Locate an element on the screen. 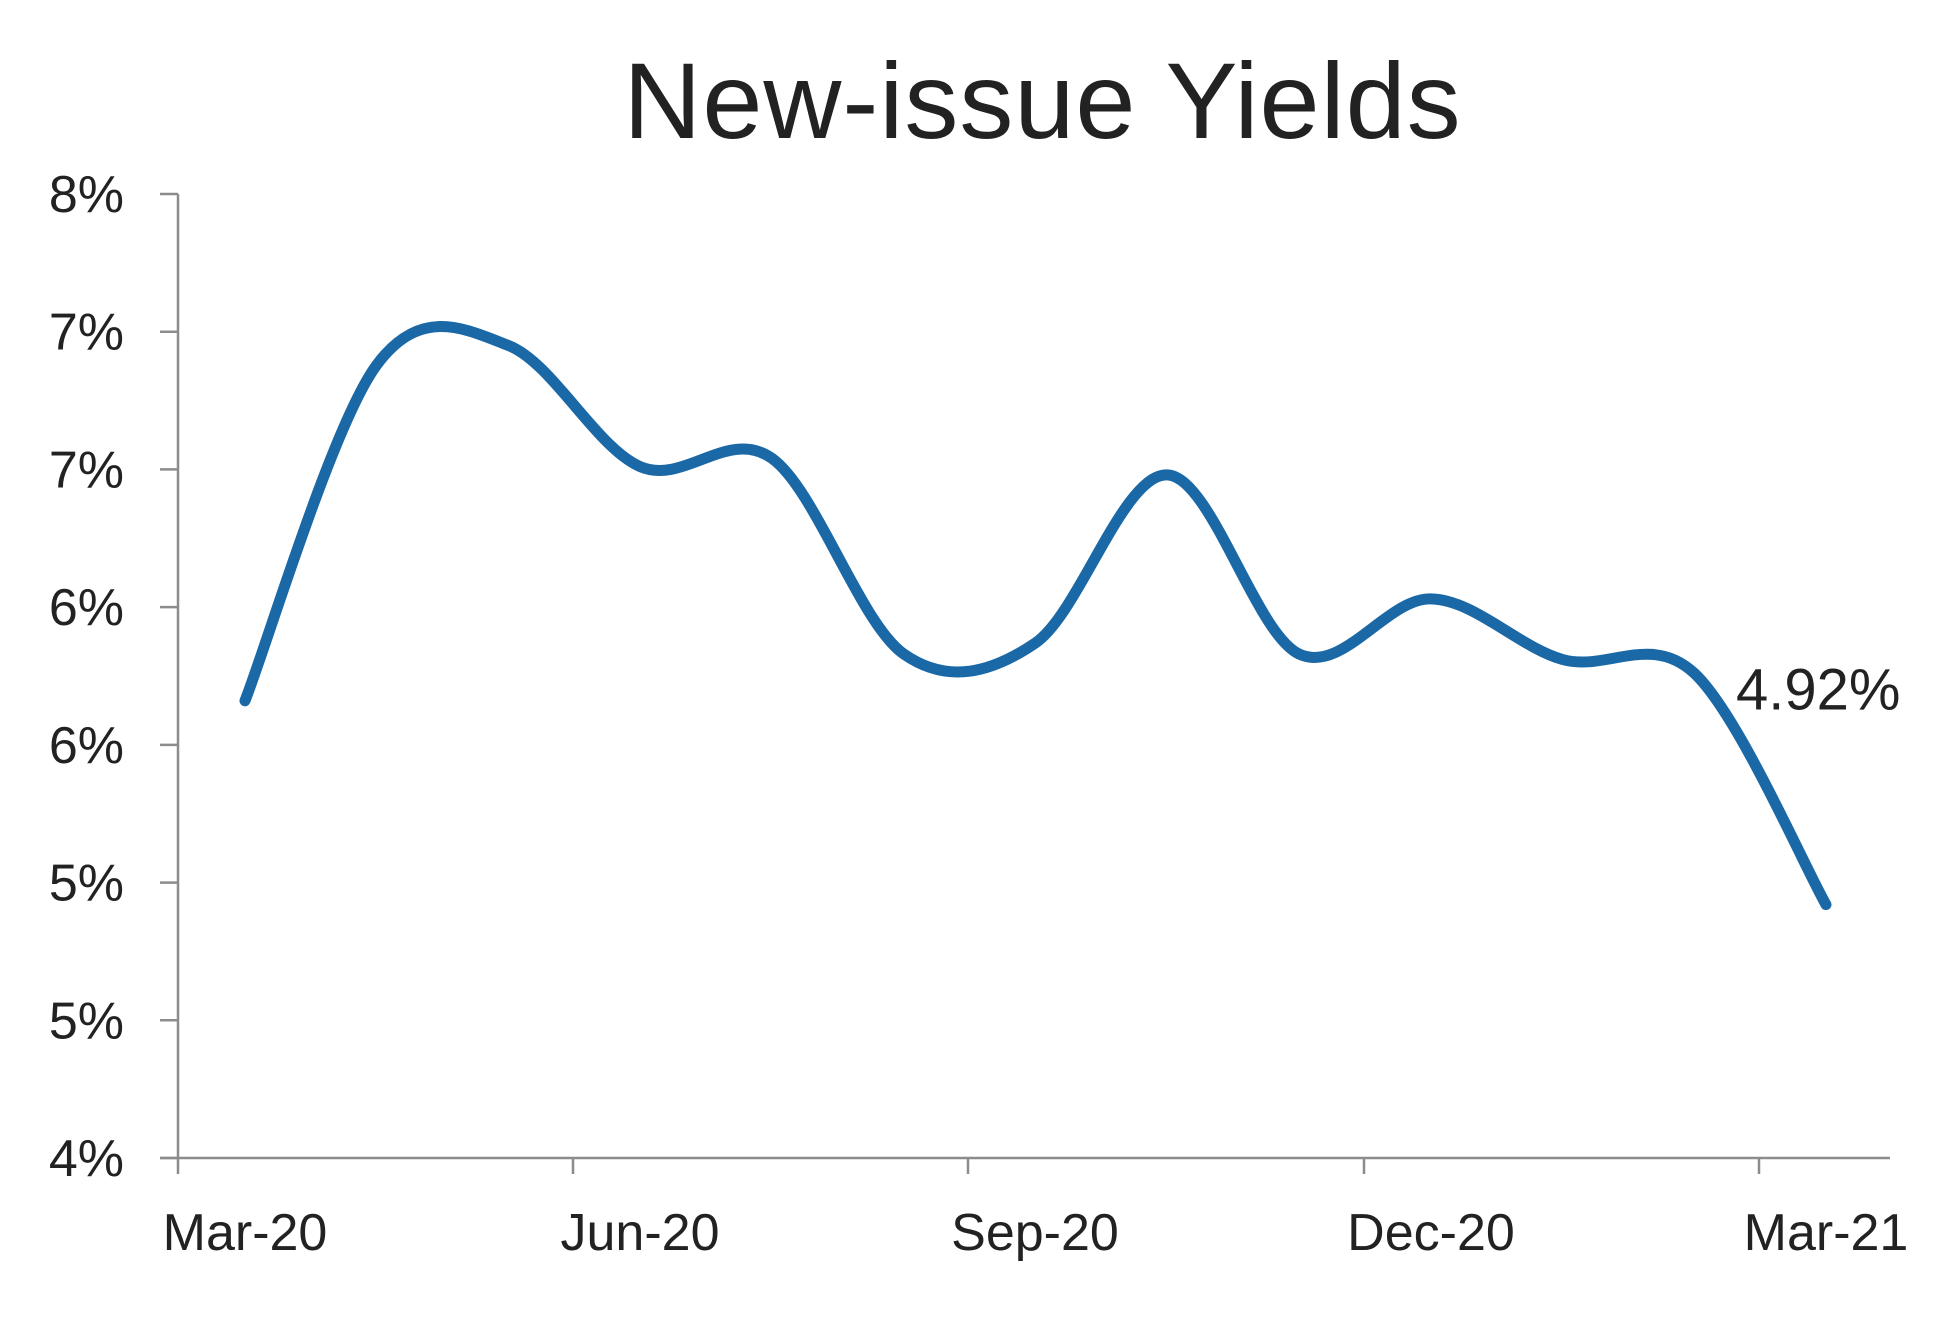 This screenshot has height=1320, width=1938. chart-title: New-issue Yields is located at coordinates (1042, 100).